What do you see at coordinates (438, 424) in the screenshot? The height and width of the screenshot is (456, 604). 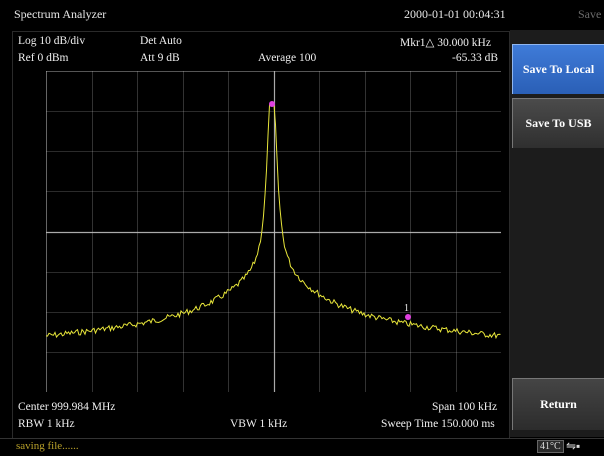 I see `sweep-time-readout: Sweep Time 150.000 ms` at bounding box center [438, 424].